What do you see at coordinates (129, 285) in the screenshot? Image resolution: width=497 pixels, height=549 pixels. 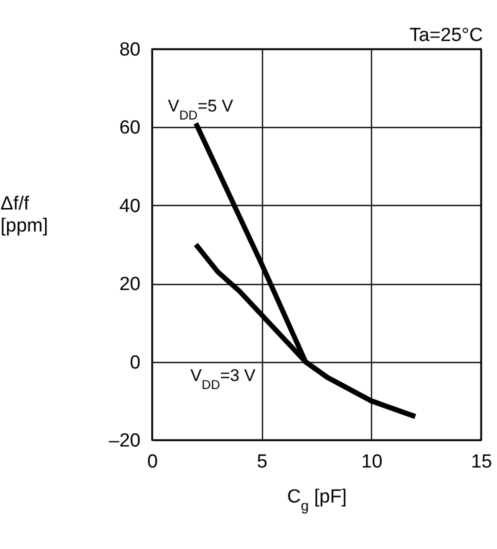 I see `y-tick-label: 20` at bounding box center [129, 285].